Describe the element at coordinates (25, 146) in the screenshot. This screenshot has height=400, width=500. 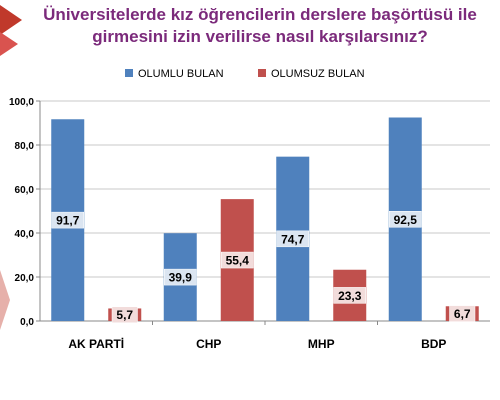
I see `y-tick-label: 80,0` at that location.